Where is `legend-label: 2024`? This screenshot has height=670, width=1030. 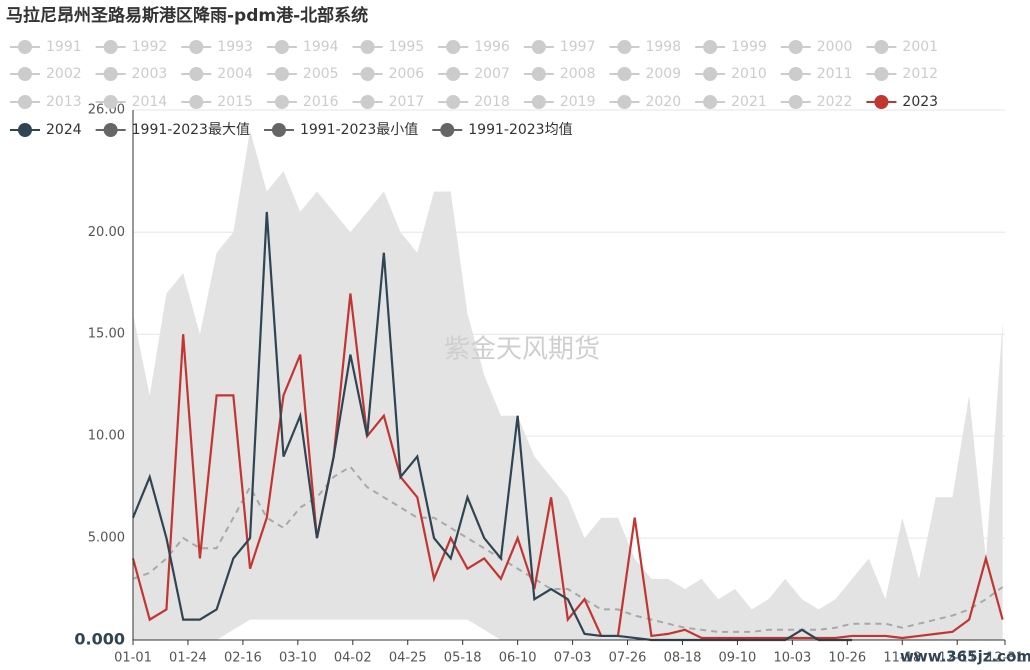 legend-label: 2024 is located at coordinates (64, 130).